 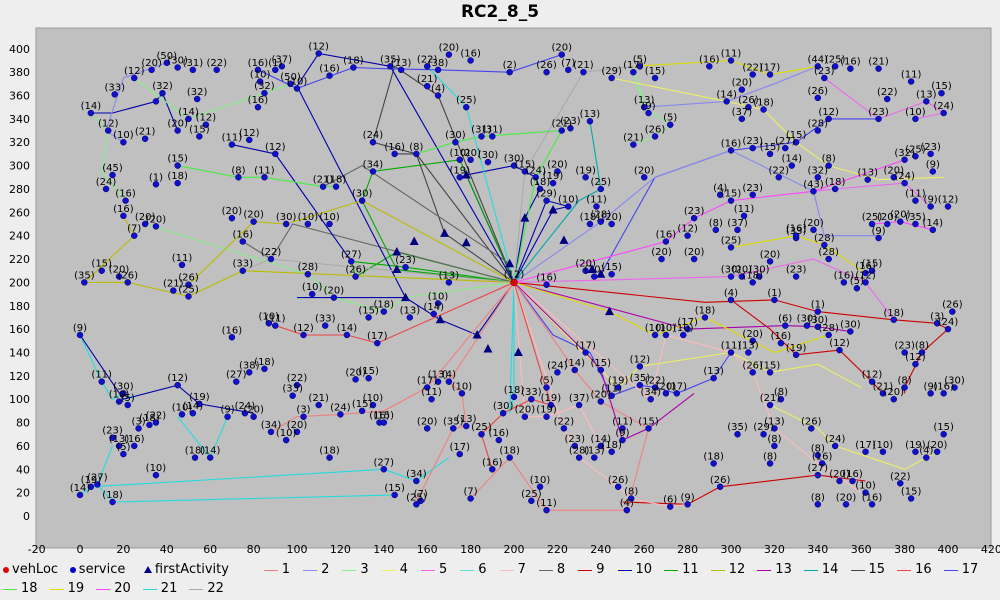 What do you see at coordinates (319, 570) in the screenshot?
I see `legend-item: 2` at bounding box center [319, 570].